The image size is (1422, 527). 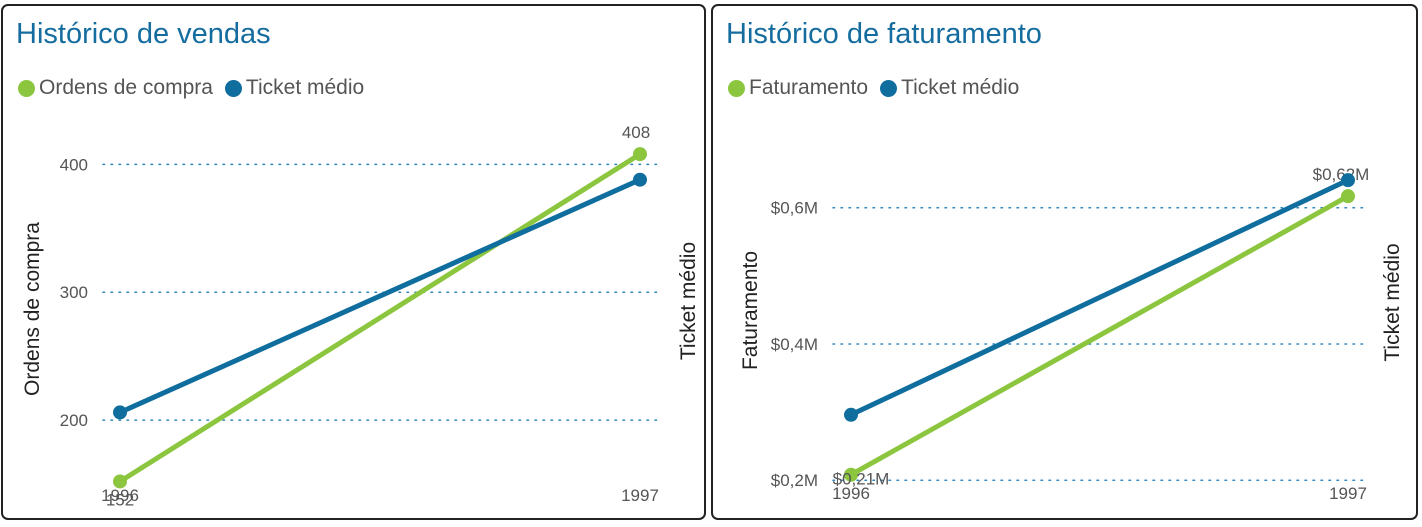 I want to click on y-tick-label: $0,4M, so click(x=794, y=344).